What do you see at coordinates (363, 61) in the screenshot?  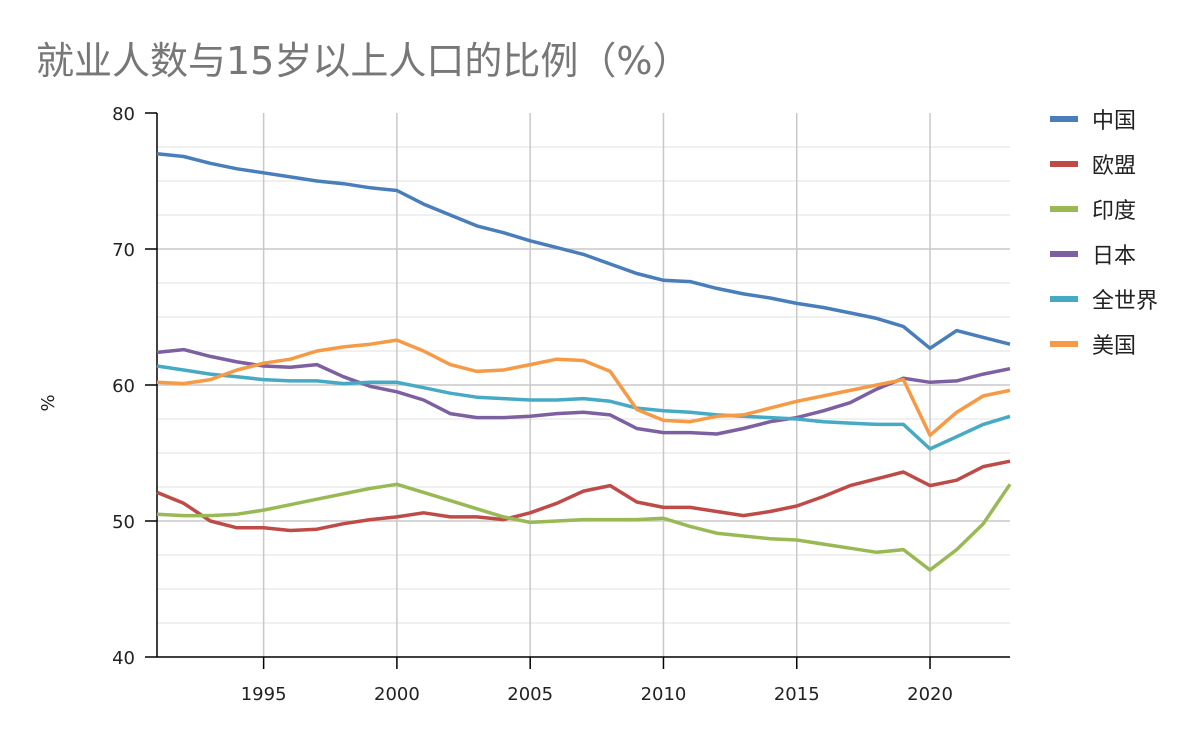 I see `chart-title: 就业人数与15岁以上人口的比例（%）` at bounding box center [363, 61].